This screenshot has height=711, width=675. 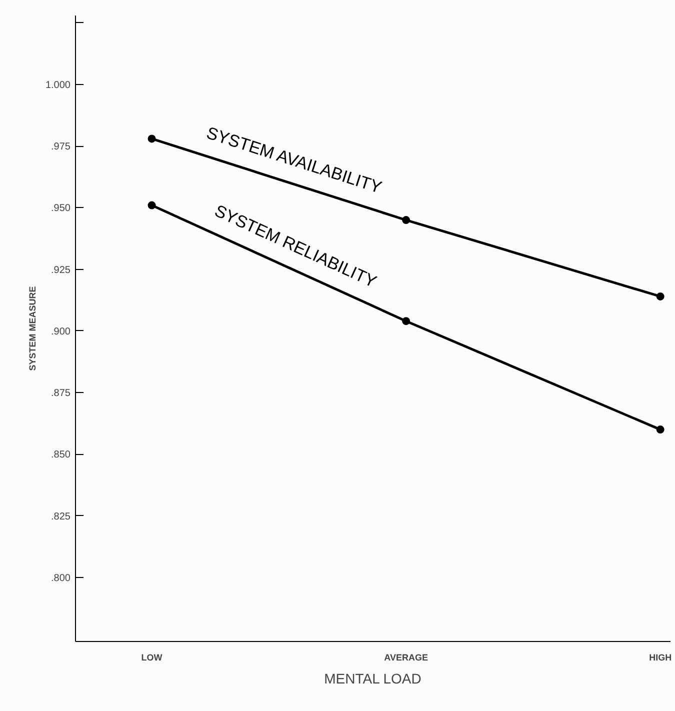 I want to click on x-axis-title: MENTAL LOAD, so click(x=373, y=678).